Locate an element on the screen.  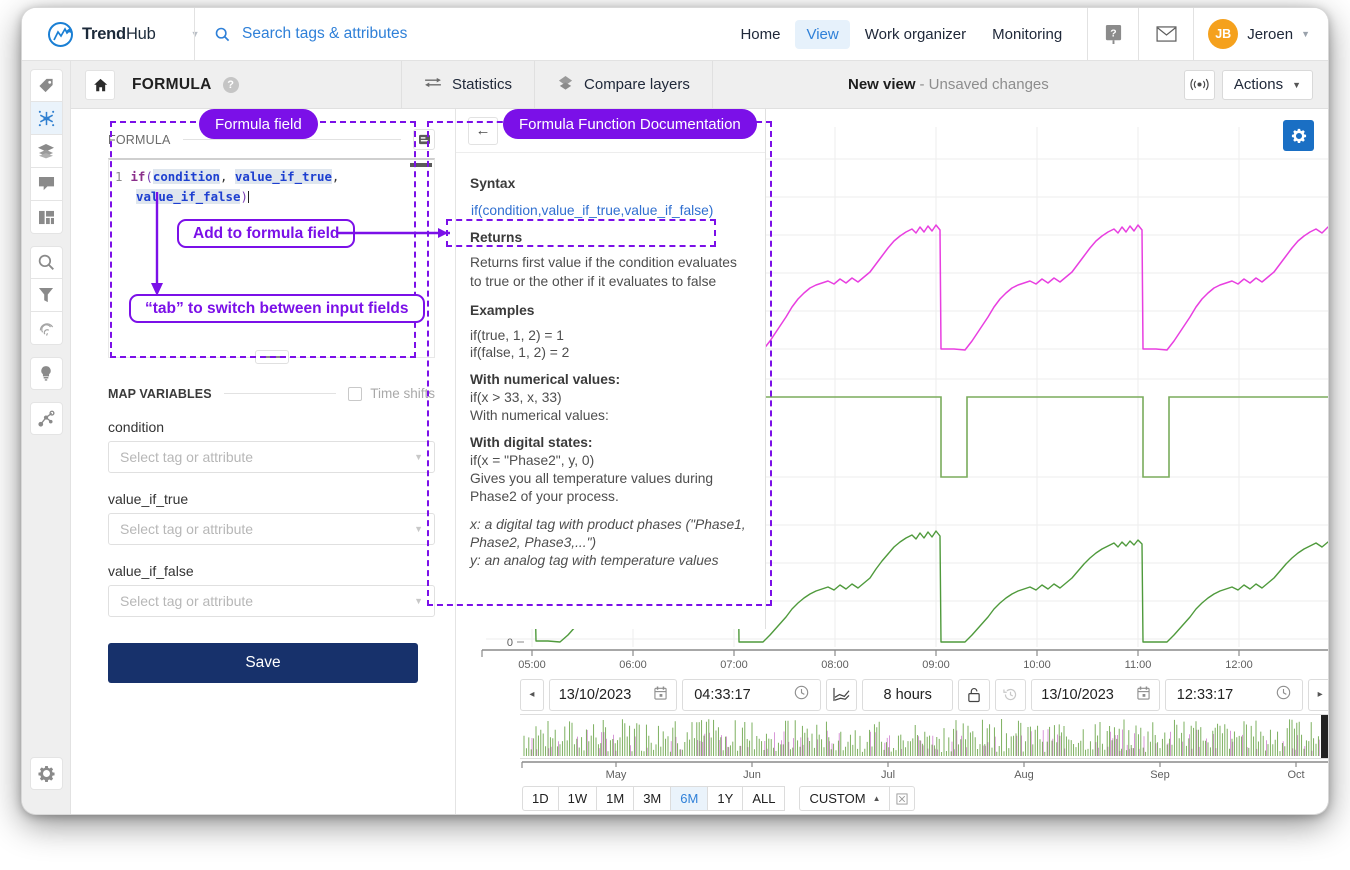
variable-field-condition: condition Select tag or attribute ▼ is located at coordinates (263, 446).